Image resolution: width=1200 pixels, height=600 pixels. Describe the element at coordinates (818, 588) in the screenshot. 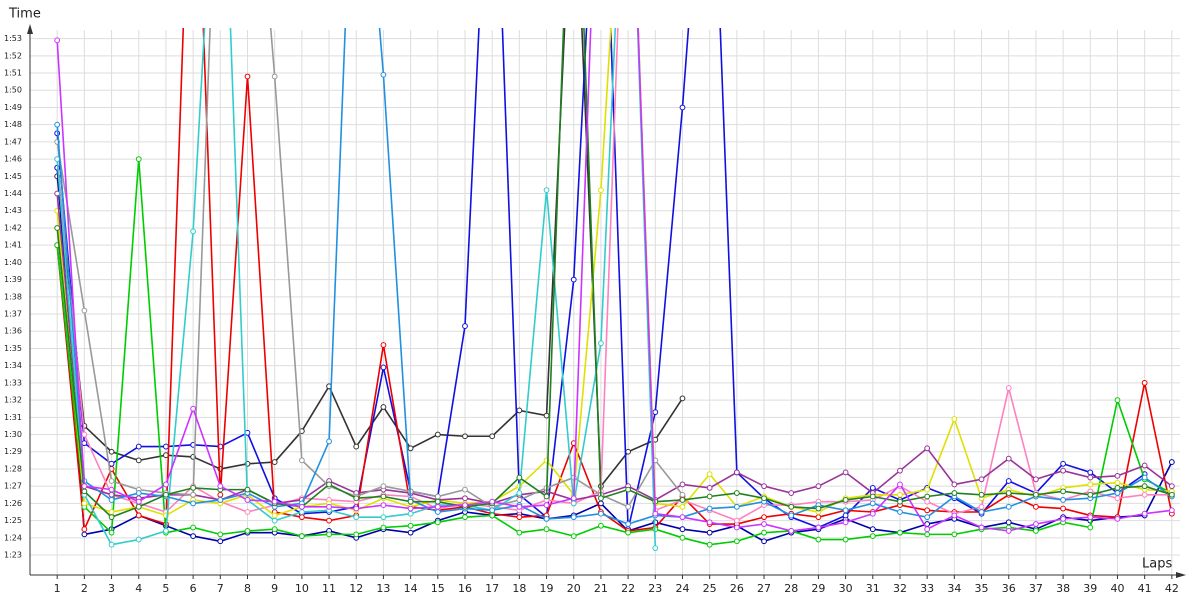

I see `x-tick-label: 29` at that location.